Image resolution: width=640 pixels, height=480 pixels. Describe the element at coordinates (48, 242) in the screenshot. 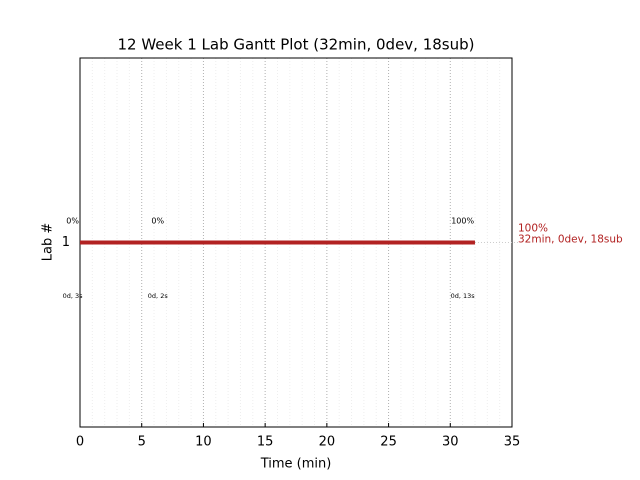

I see `y-axis-label: Lab #` at that location.